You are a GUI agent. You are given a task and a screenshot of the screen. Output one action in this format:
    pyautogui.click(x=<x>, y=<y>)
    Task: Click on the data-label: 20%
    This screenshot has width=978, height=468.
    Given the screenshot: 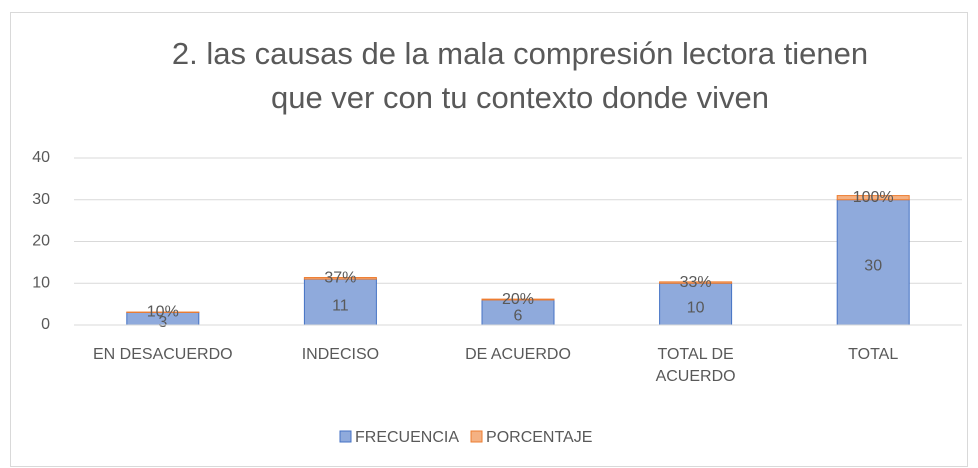 What is the action you would take?
    pyautogui.click(x=518, y=299)
    